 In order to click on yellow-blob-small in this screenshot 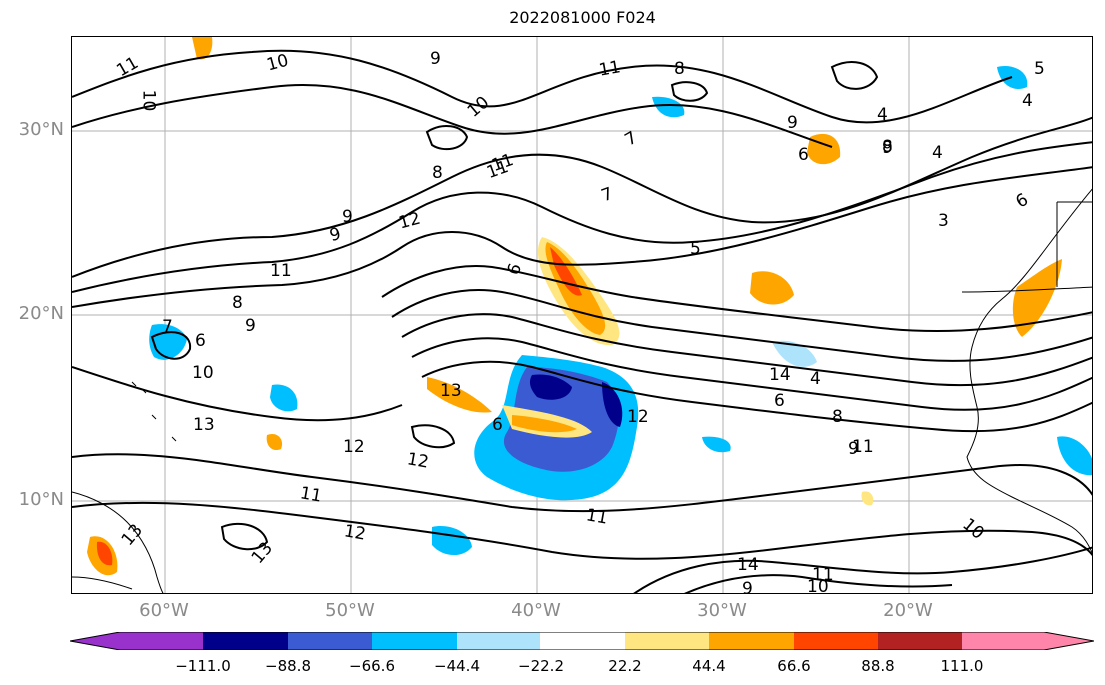, I will do `click(867, 498)`.